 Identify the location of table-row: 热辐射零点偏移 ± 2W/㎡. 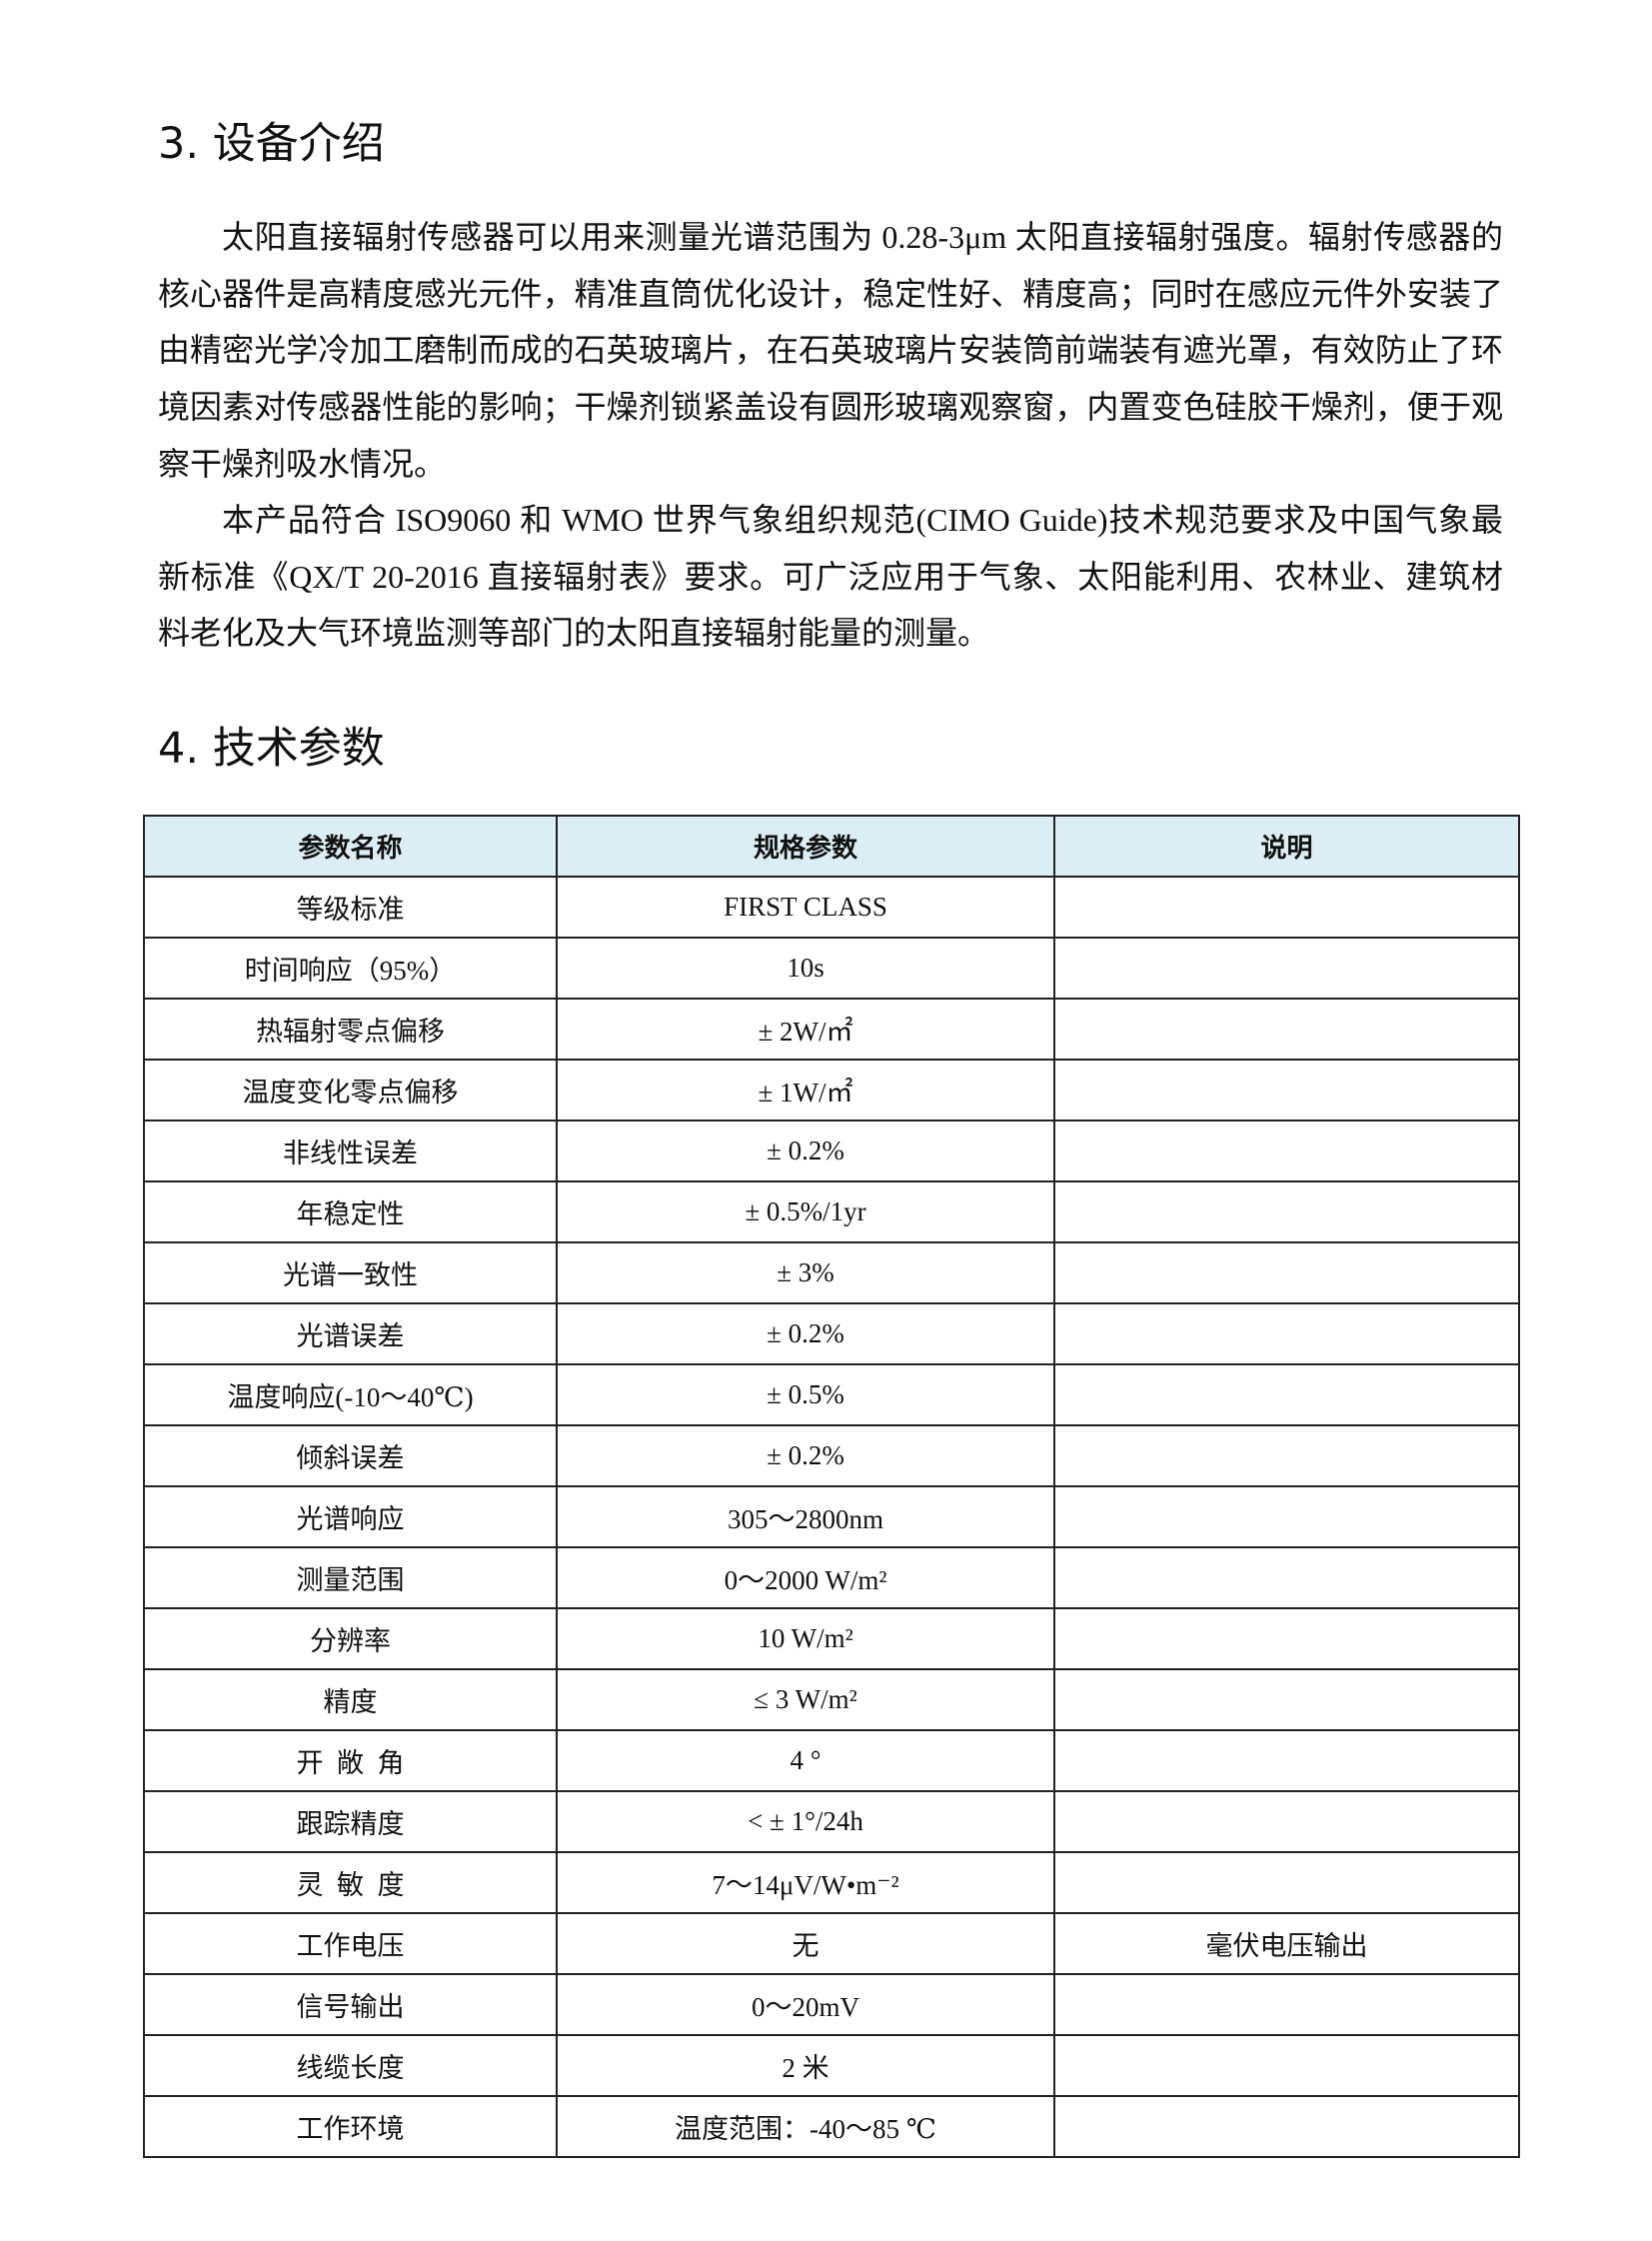
(831, 1029).